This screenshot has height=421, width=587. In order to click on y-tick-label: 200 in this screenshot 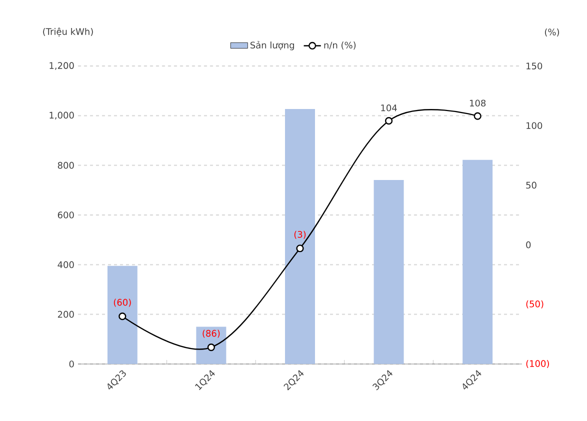, I will do `click(66, 314)`.